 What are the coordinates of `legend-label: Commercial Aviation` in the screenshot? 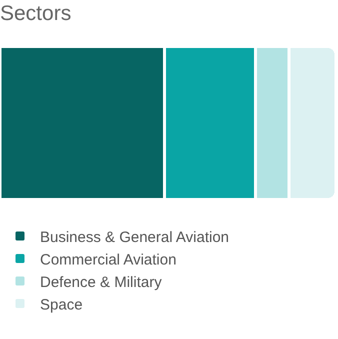 It's located at (108, 259).